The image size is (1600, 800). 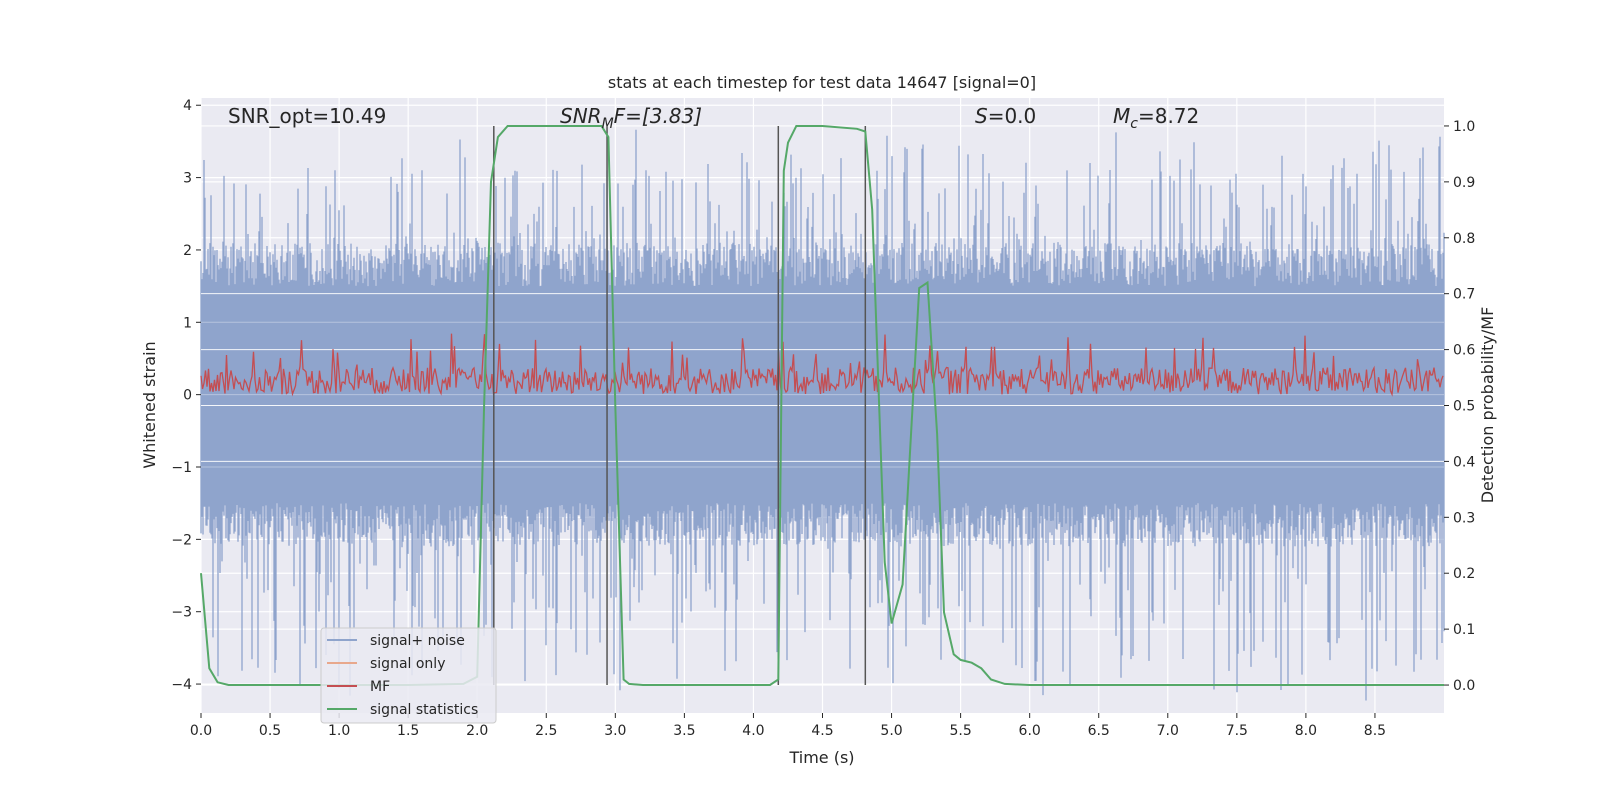 I want to click on x-tick-label-8: 4.0, so click(x=753, y=731).